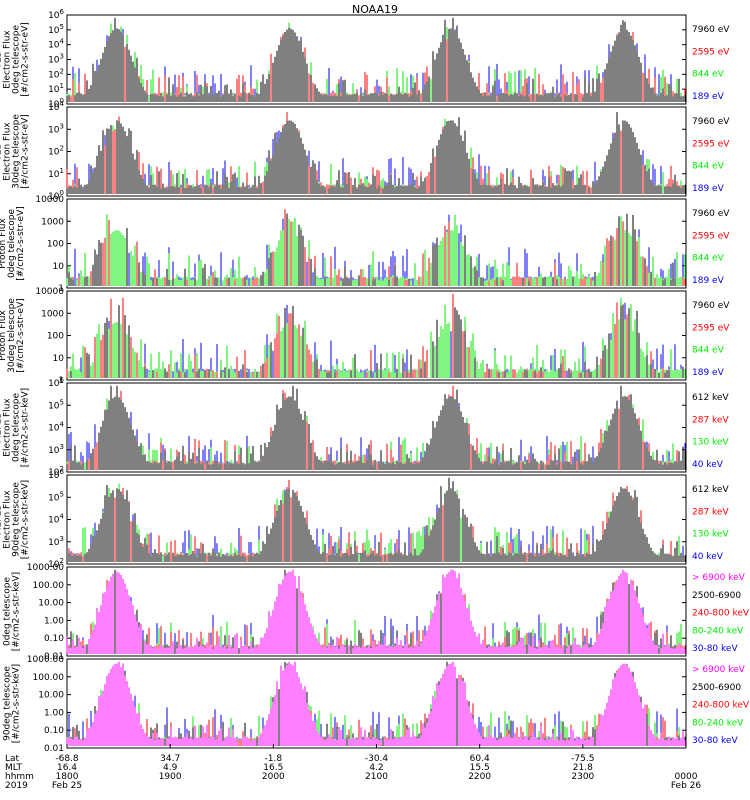 This screenshot has width=750, height=800. Describe the element at coordinates (67, 759) in the screenshot. I see `x-tick-label: -68.8` at that location.